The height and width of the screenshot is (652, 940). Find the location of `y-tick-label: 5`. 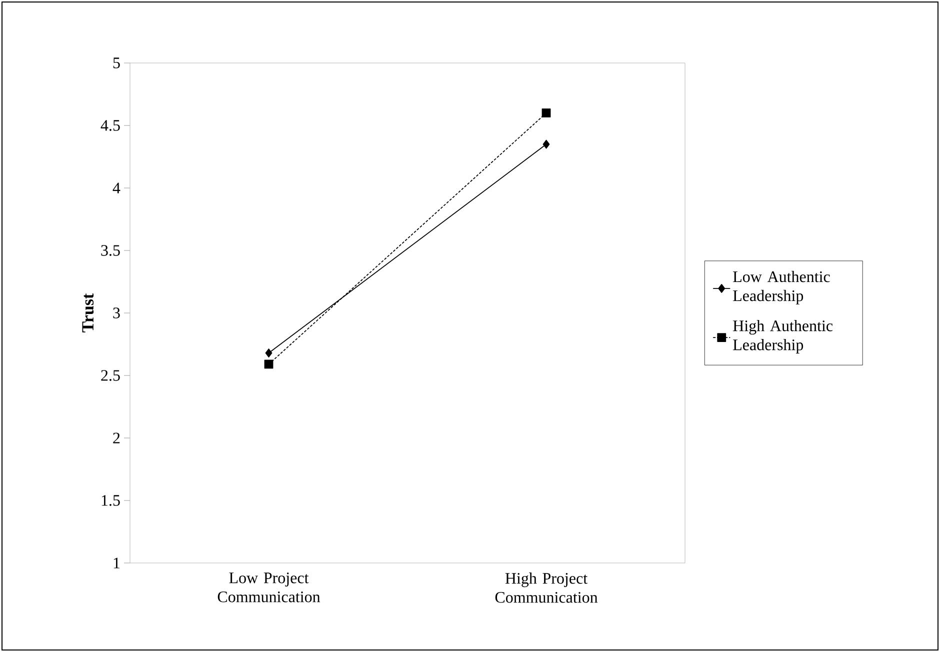

y-tick-label: 5 is located at coordinates (116, 63).